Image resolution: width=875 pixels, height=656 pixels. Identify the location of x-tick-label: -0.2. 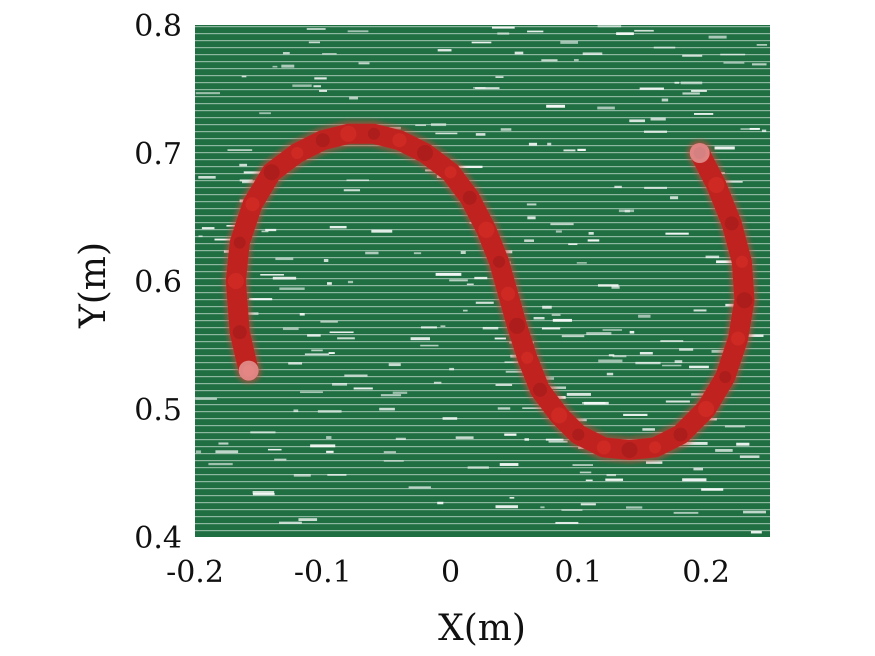
(195, 572).